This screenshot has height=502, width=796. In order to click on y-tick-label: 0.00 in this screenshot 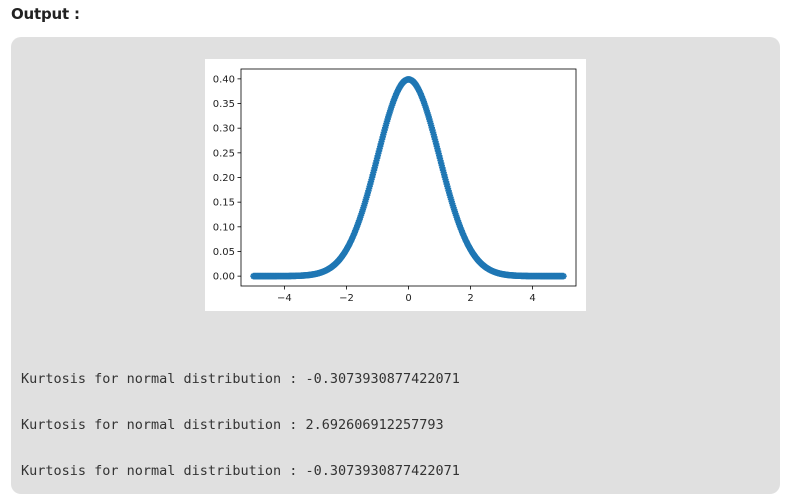, I will do `click(224, 277)`.